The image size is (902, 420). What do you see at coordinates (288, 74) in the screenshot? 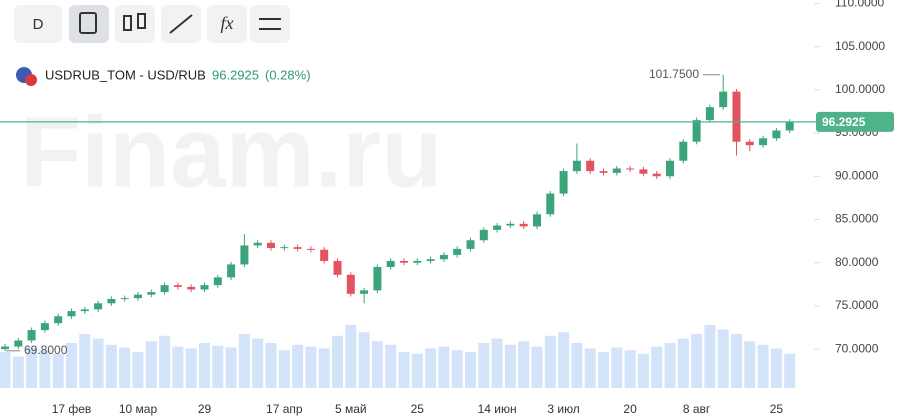
I see `header-change: (0.28%)` at bounding box center [288, 74].